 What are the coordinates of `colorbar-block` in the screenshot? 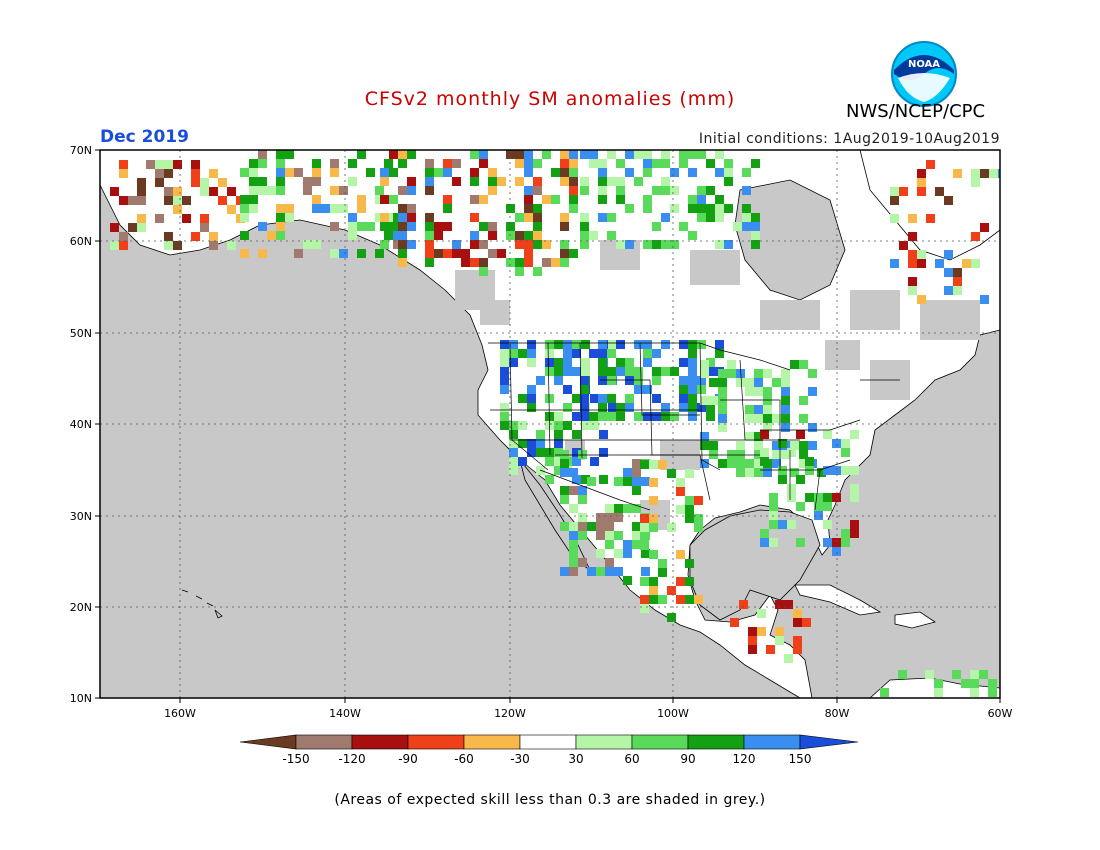 It's located at (716, 742).